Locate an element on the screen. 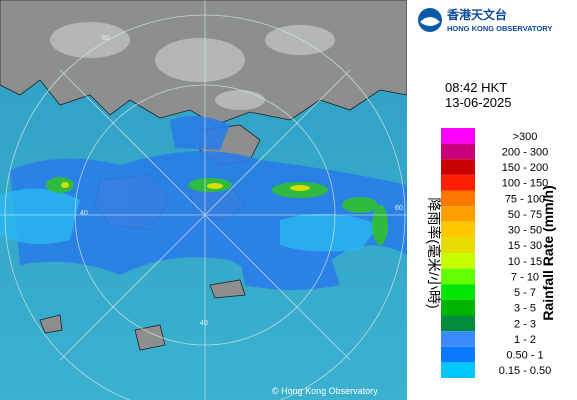 The width and height of the screenshot is (577, 400). legend-label: 5 - 7 is located at coordinates (525, 293).